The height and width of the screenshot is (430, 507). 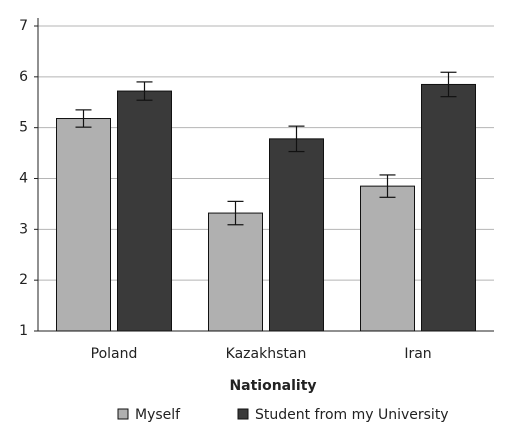 What do you see at coordinates (266, 354) in the screenshot?
I see `x-tick-label: Kazakhstan` at bounding box center [266, 354].